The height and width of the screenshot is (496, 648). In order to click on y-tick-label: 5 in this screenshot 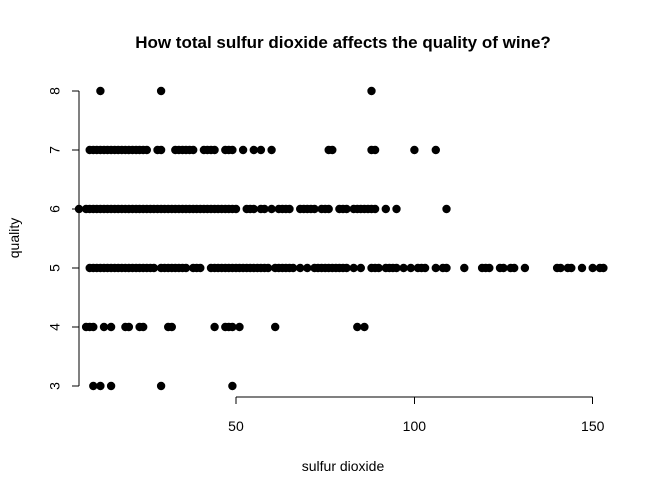, I will do `click(55, 268)`.